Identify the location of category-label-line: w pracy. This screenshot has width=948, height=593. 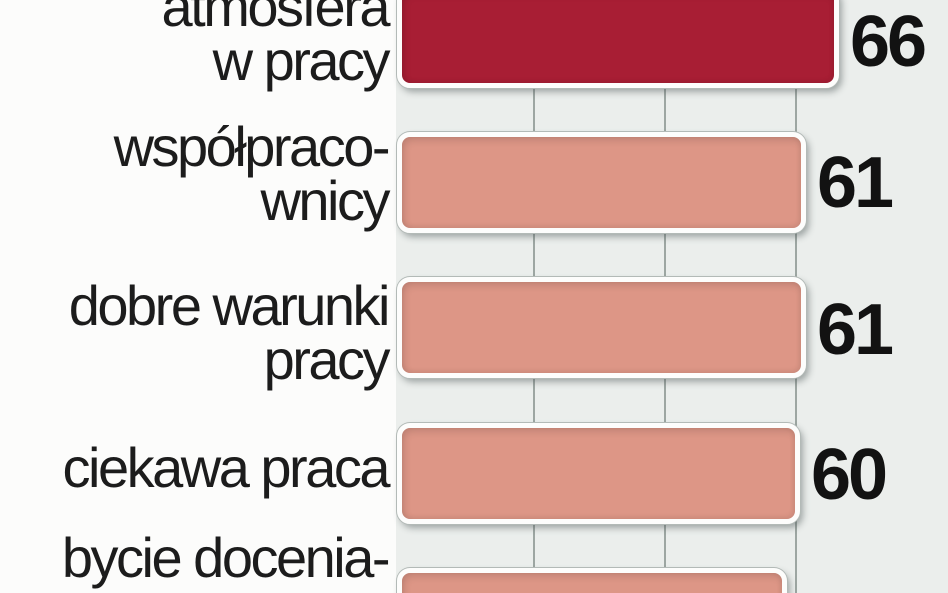
(301, 60).